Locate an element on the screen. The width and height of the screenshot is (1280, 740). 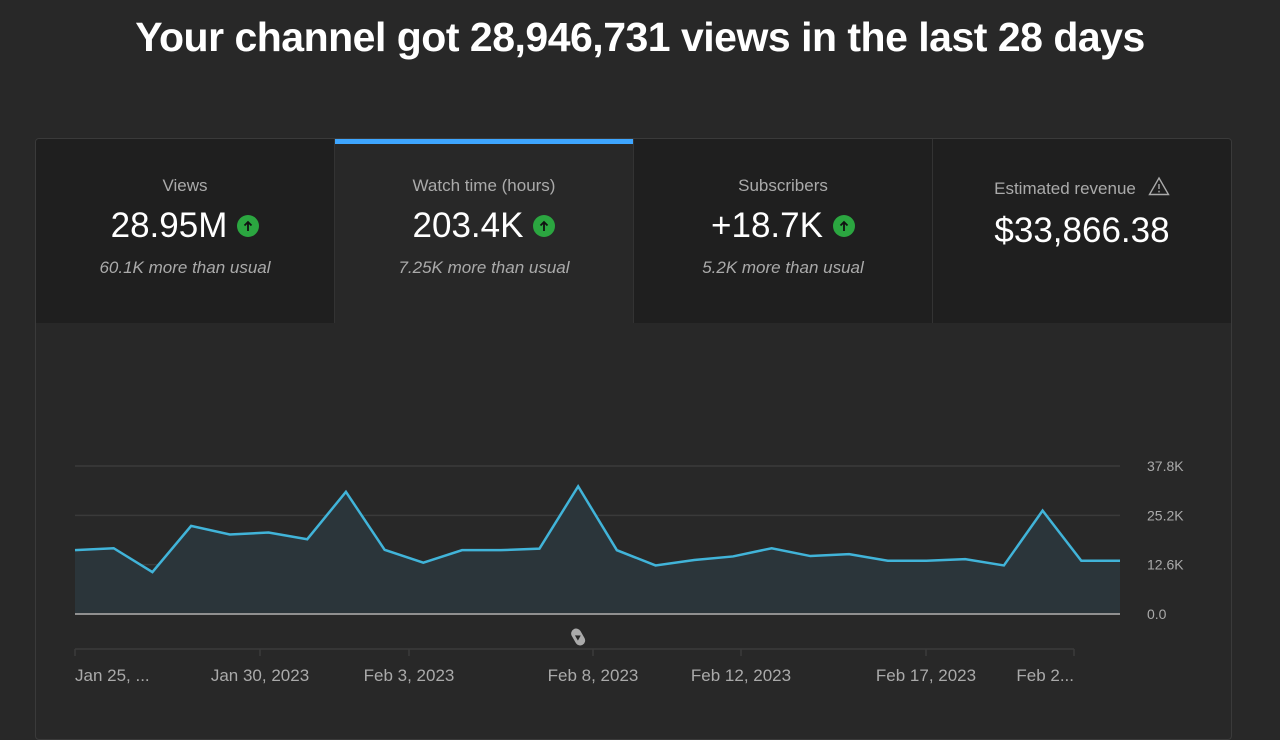
tab-subtext: 5.2K more than usual is located at coordinates (783, 268).